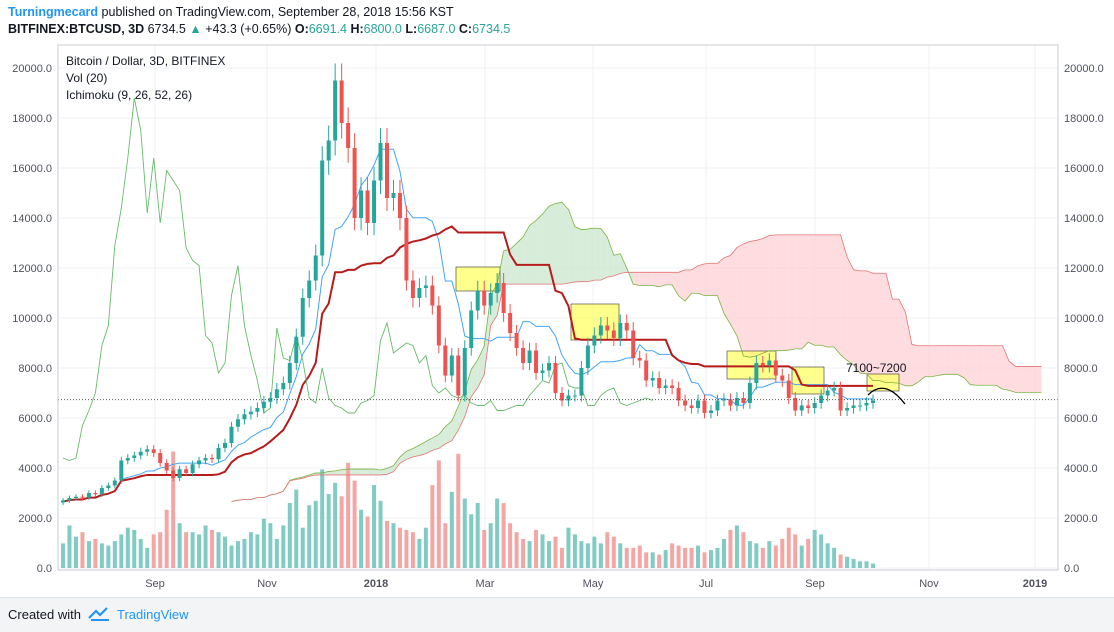 This screenshot has height=632, width=1114. What do you see at coordinates (53, 12) in the screenshot?
I see `author-link: Turningmecard` at bounding box center [53, 12].